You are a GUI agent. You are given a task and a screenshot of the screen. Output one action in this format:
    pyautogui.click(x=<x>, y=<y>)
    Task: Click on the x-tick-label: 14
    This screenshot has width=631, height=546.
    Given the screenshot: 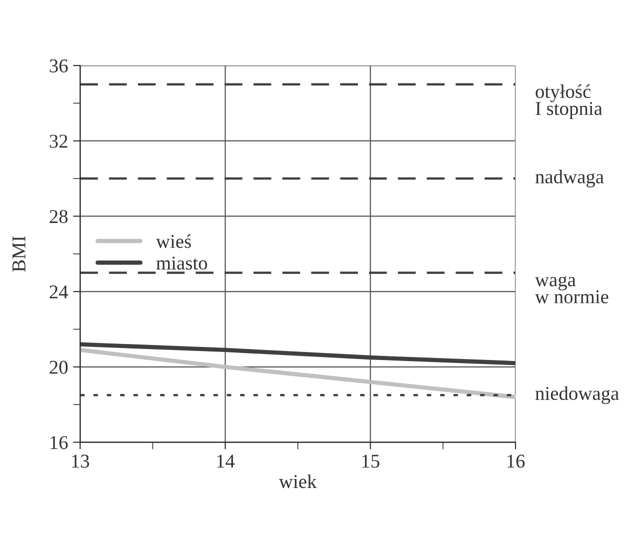 What is the action you would take?
    pyautogui.click(x=226, y=461)
    